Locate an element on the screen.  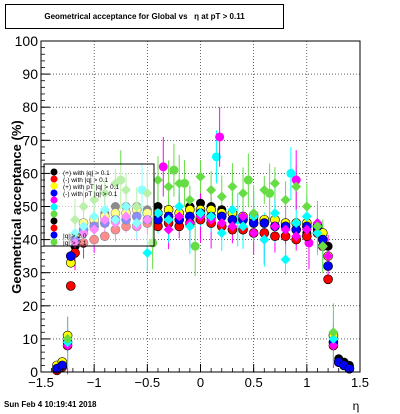
x-tick-label: 1 is located at coordinates (306, 382).